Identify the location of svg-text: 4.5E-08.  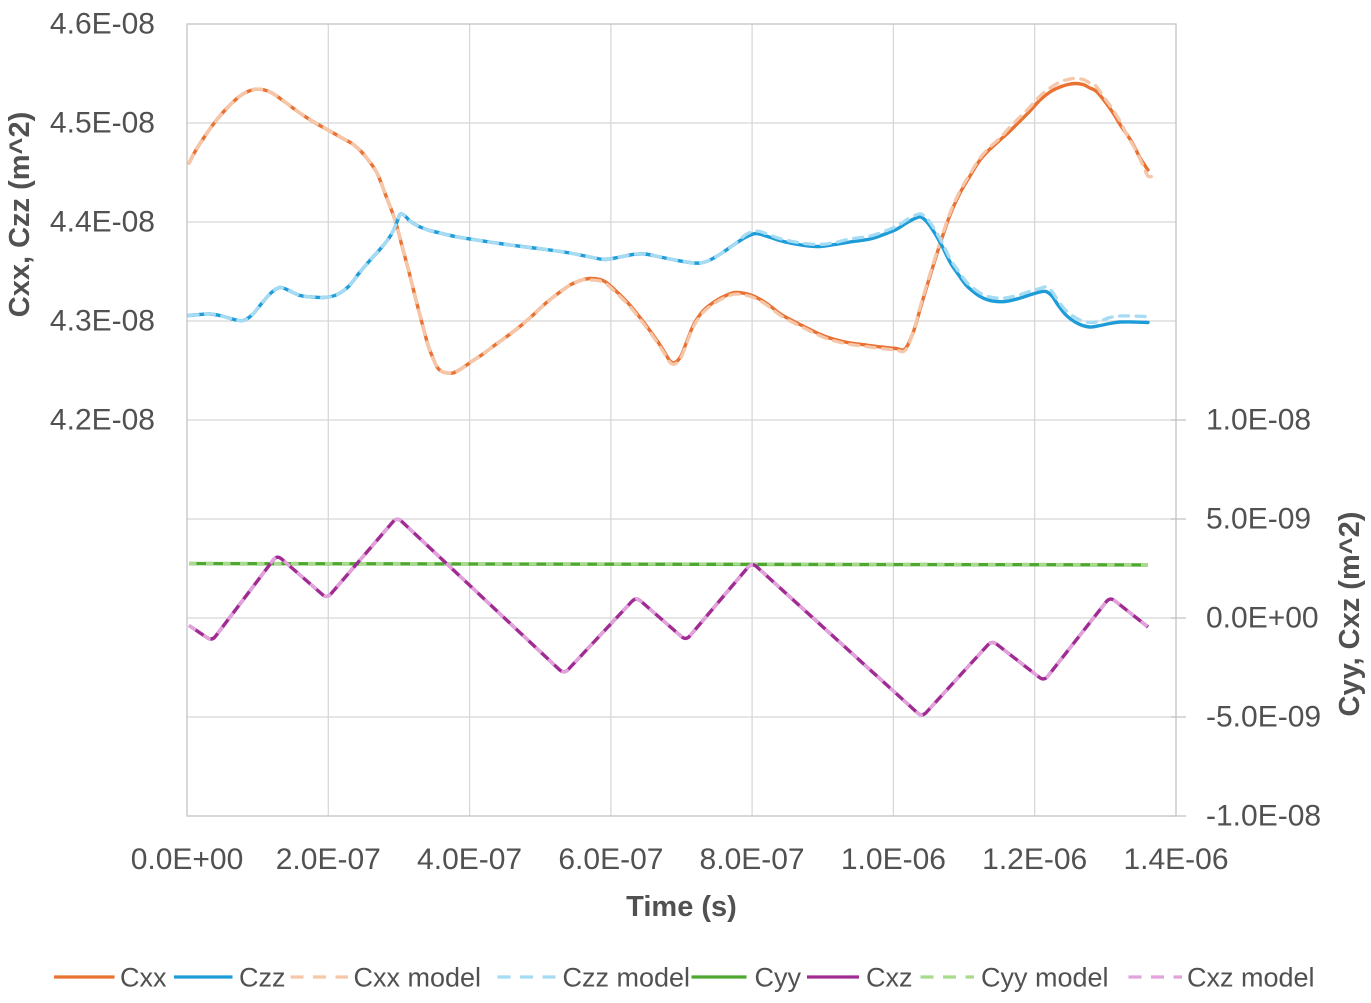
(102, 123).